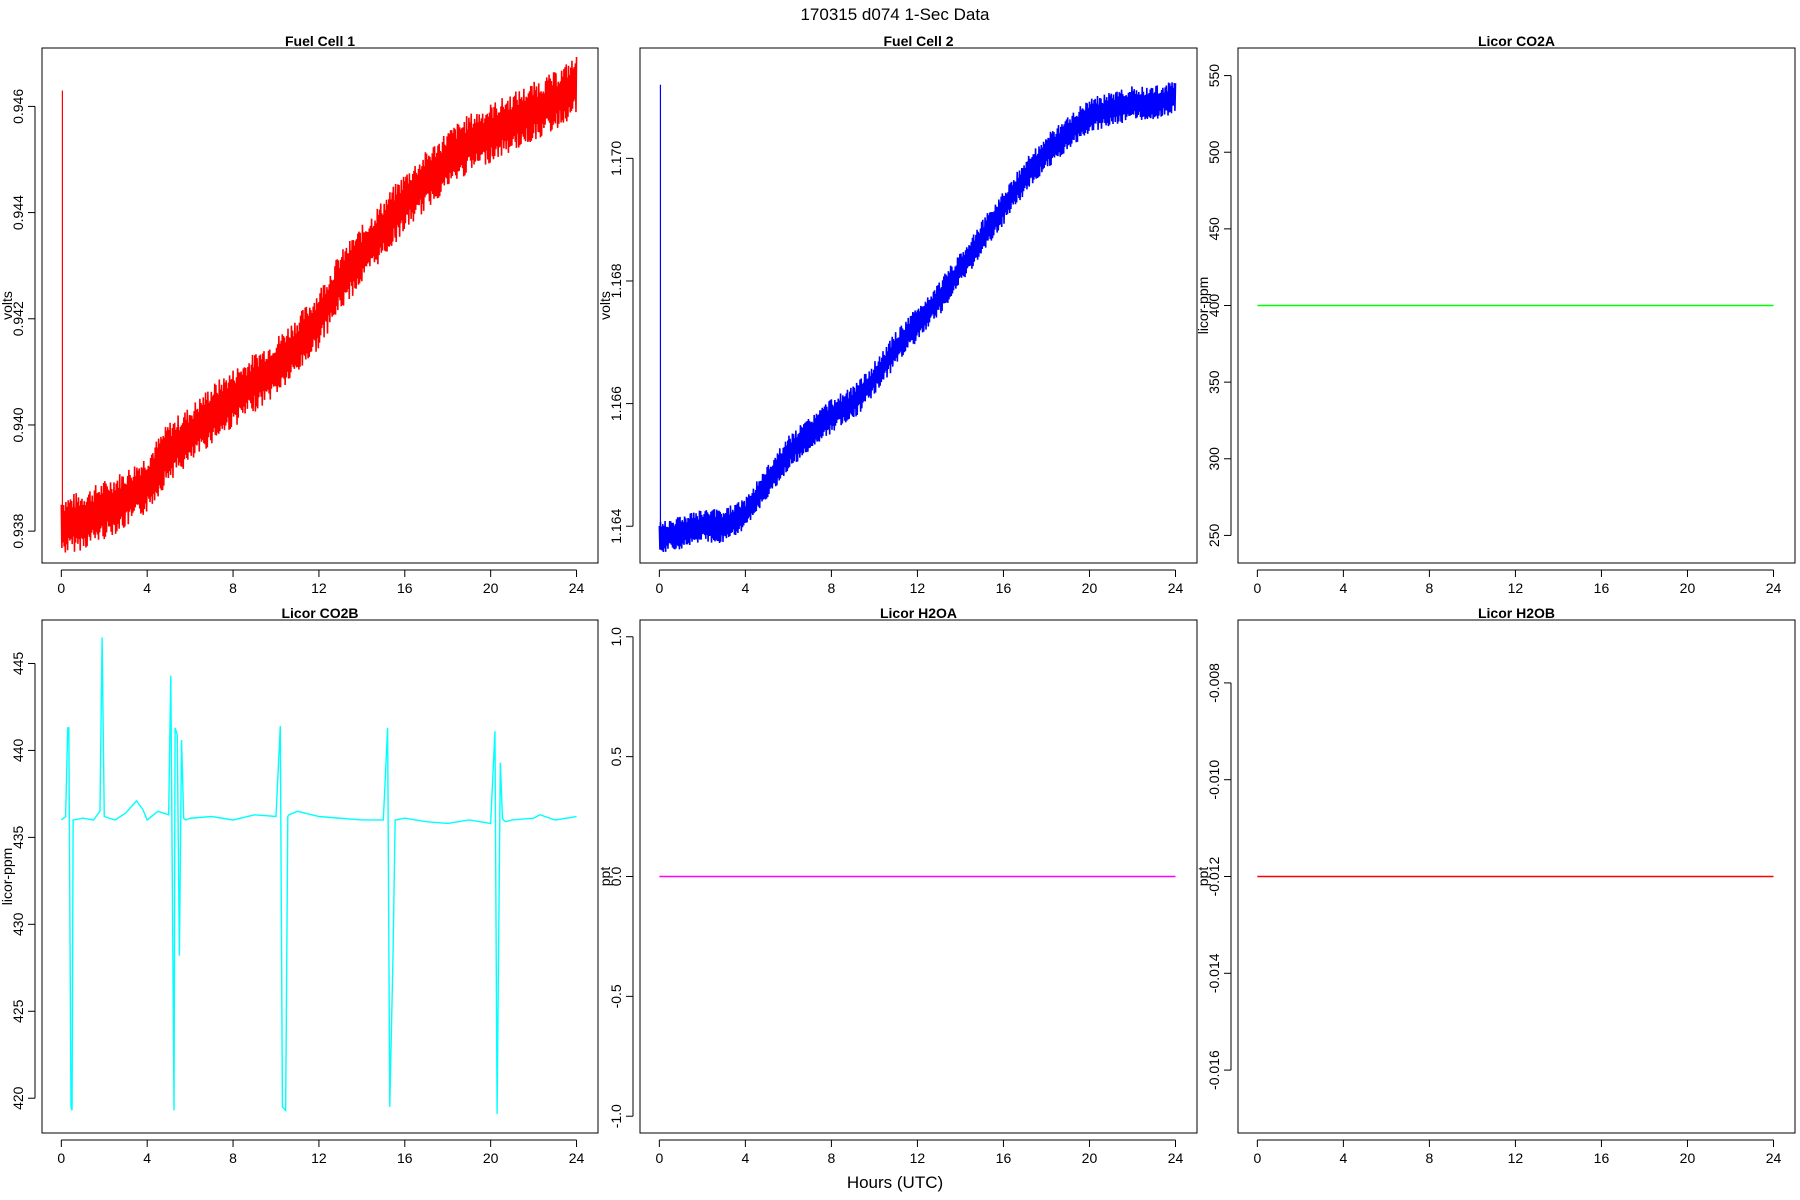  What do you see at coordinates (18, 664) in the screenshot?
I see `y-tick-label: 445` at bounding box center [18, 664].